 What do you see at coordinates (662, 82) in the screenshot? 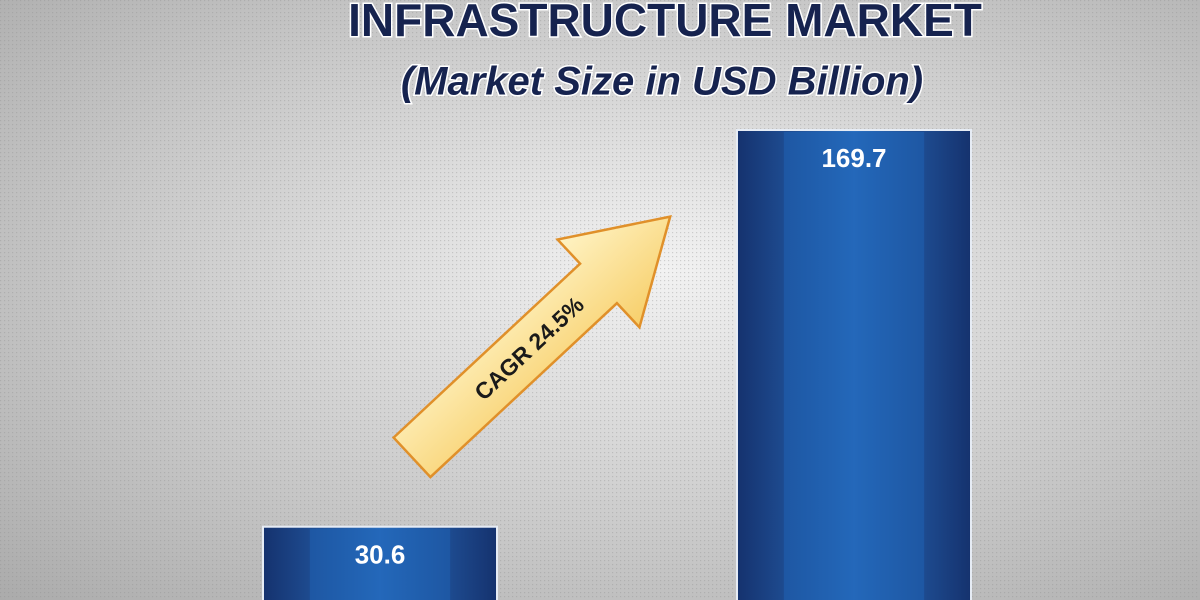
I see `chart-subtitle: (Market Size in USD Billion)` at bounding box center [662, 82].